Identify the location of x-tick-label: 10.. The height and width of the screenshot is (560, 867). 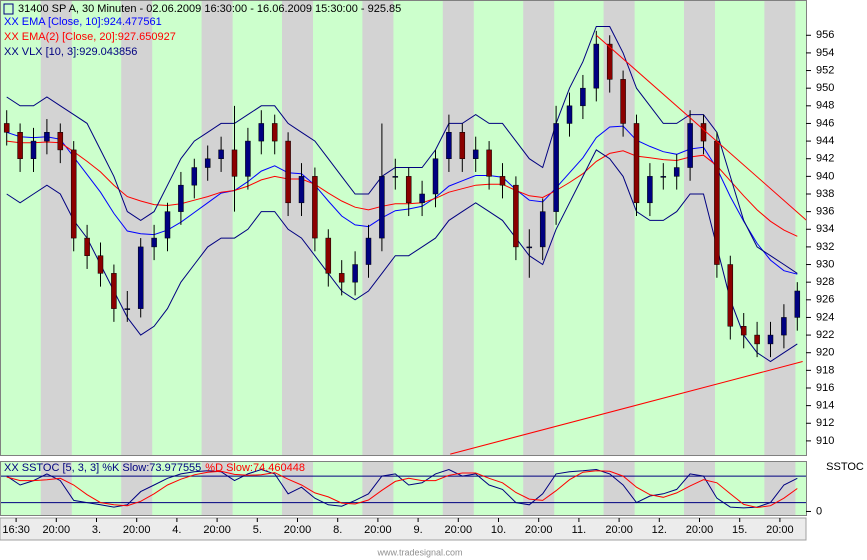
(498, 530).